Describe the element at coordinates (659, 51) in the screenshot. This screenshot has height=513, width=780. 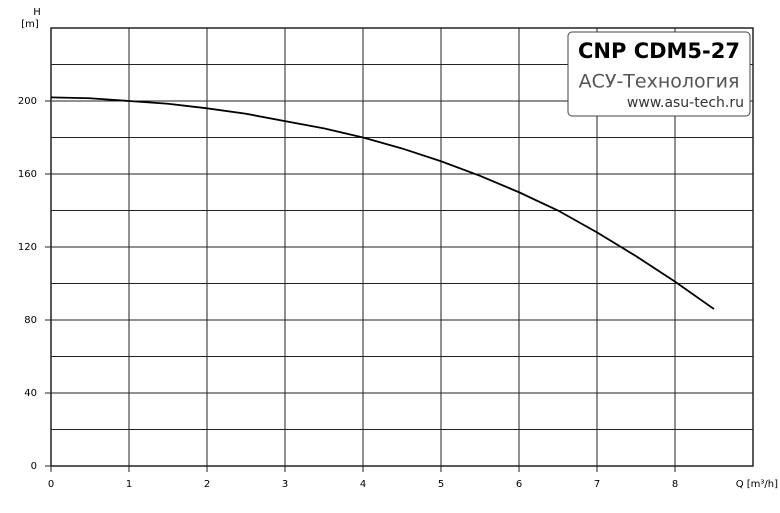
I see `badge-title: CNP CDM5-27` at that location.